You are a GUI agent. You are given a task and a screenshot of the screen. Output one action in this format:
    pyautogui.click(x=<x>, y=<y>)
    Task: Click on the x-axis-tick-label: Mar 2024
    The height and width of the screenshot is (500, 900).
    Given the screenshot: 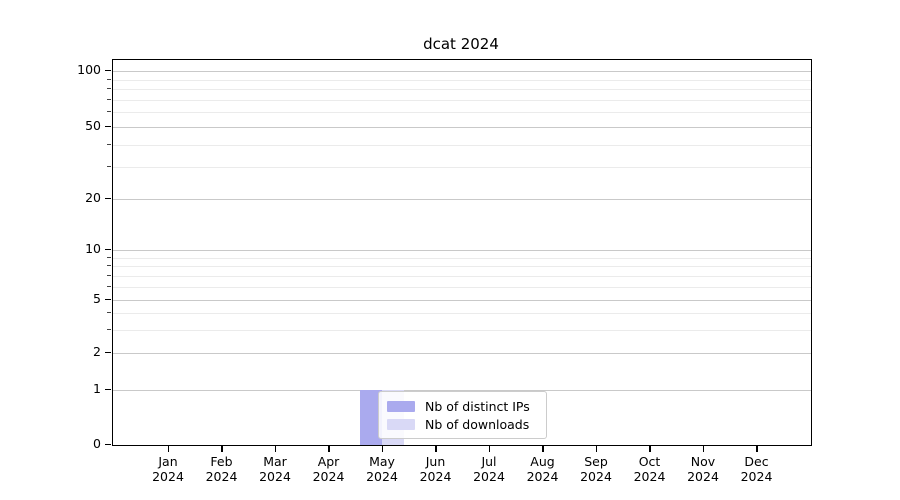 What is the action you would take?
    pyautogui.click(x=275, y=469)
    